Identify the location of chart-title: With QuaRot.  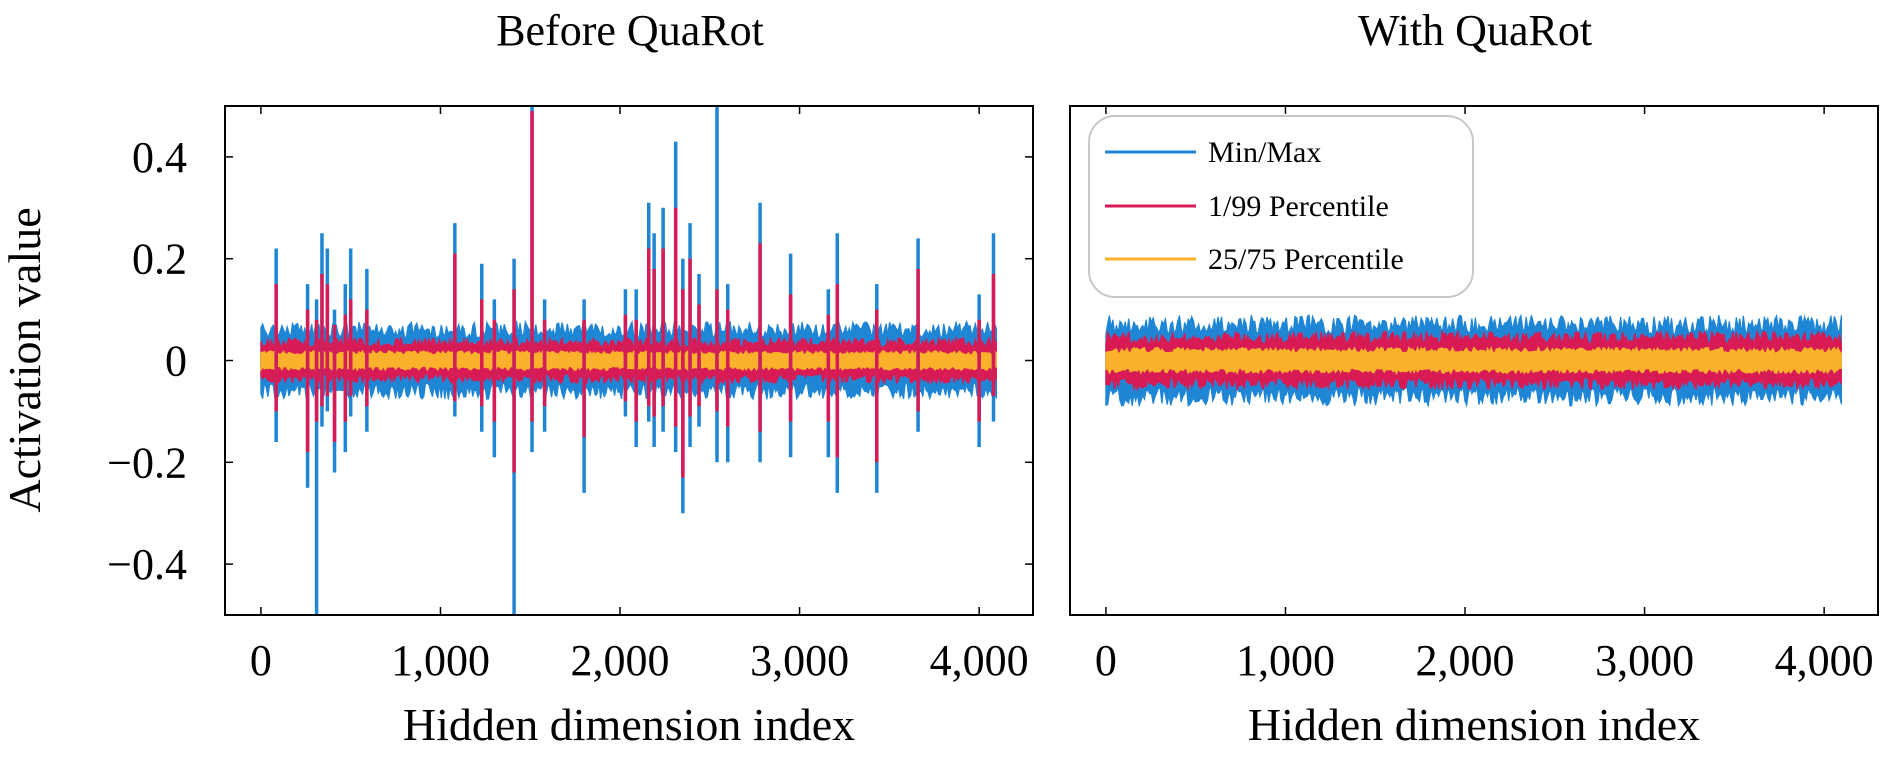
(1475, 30).